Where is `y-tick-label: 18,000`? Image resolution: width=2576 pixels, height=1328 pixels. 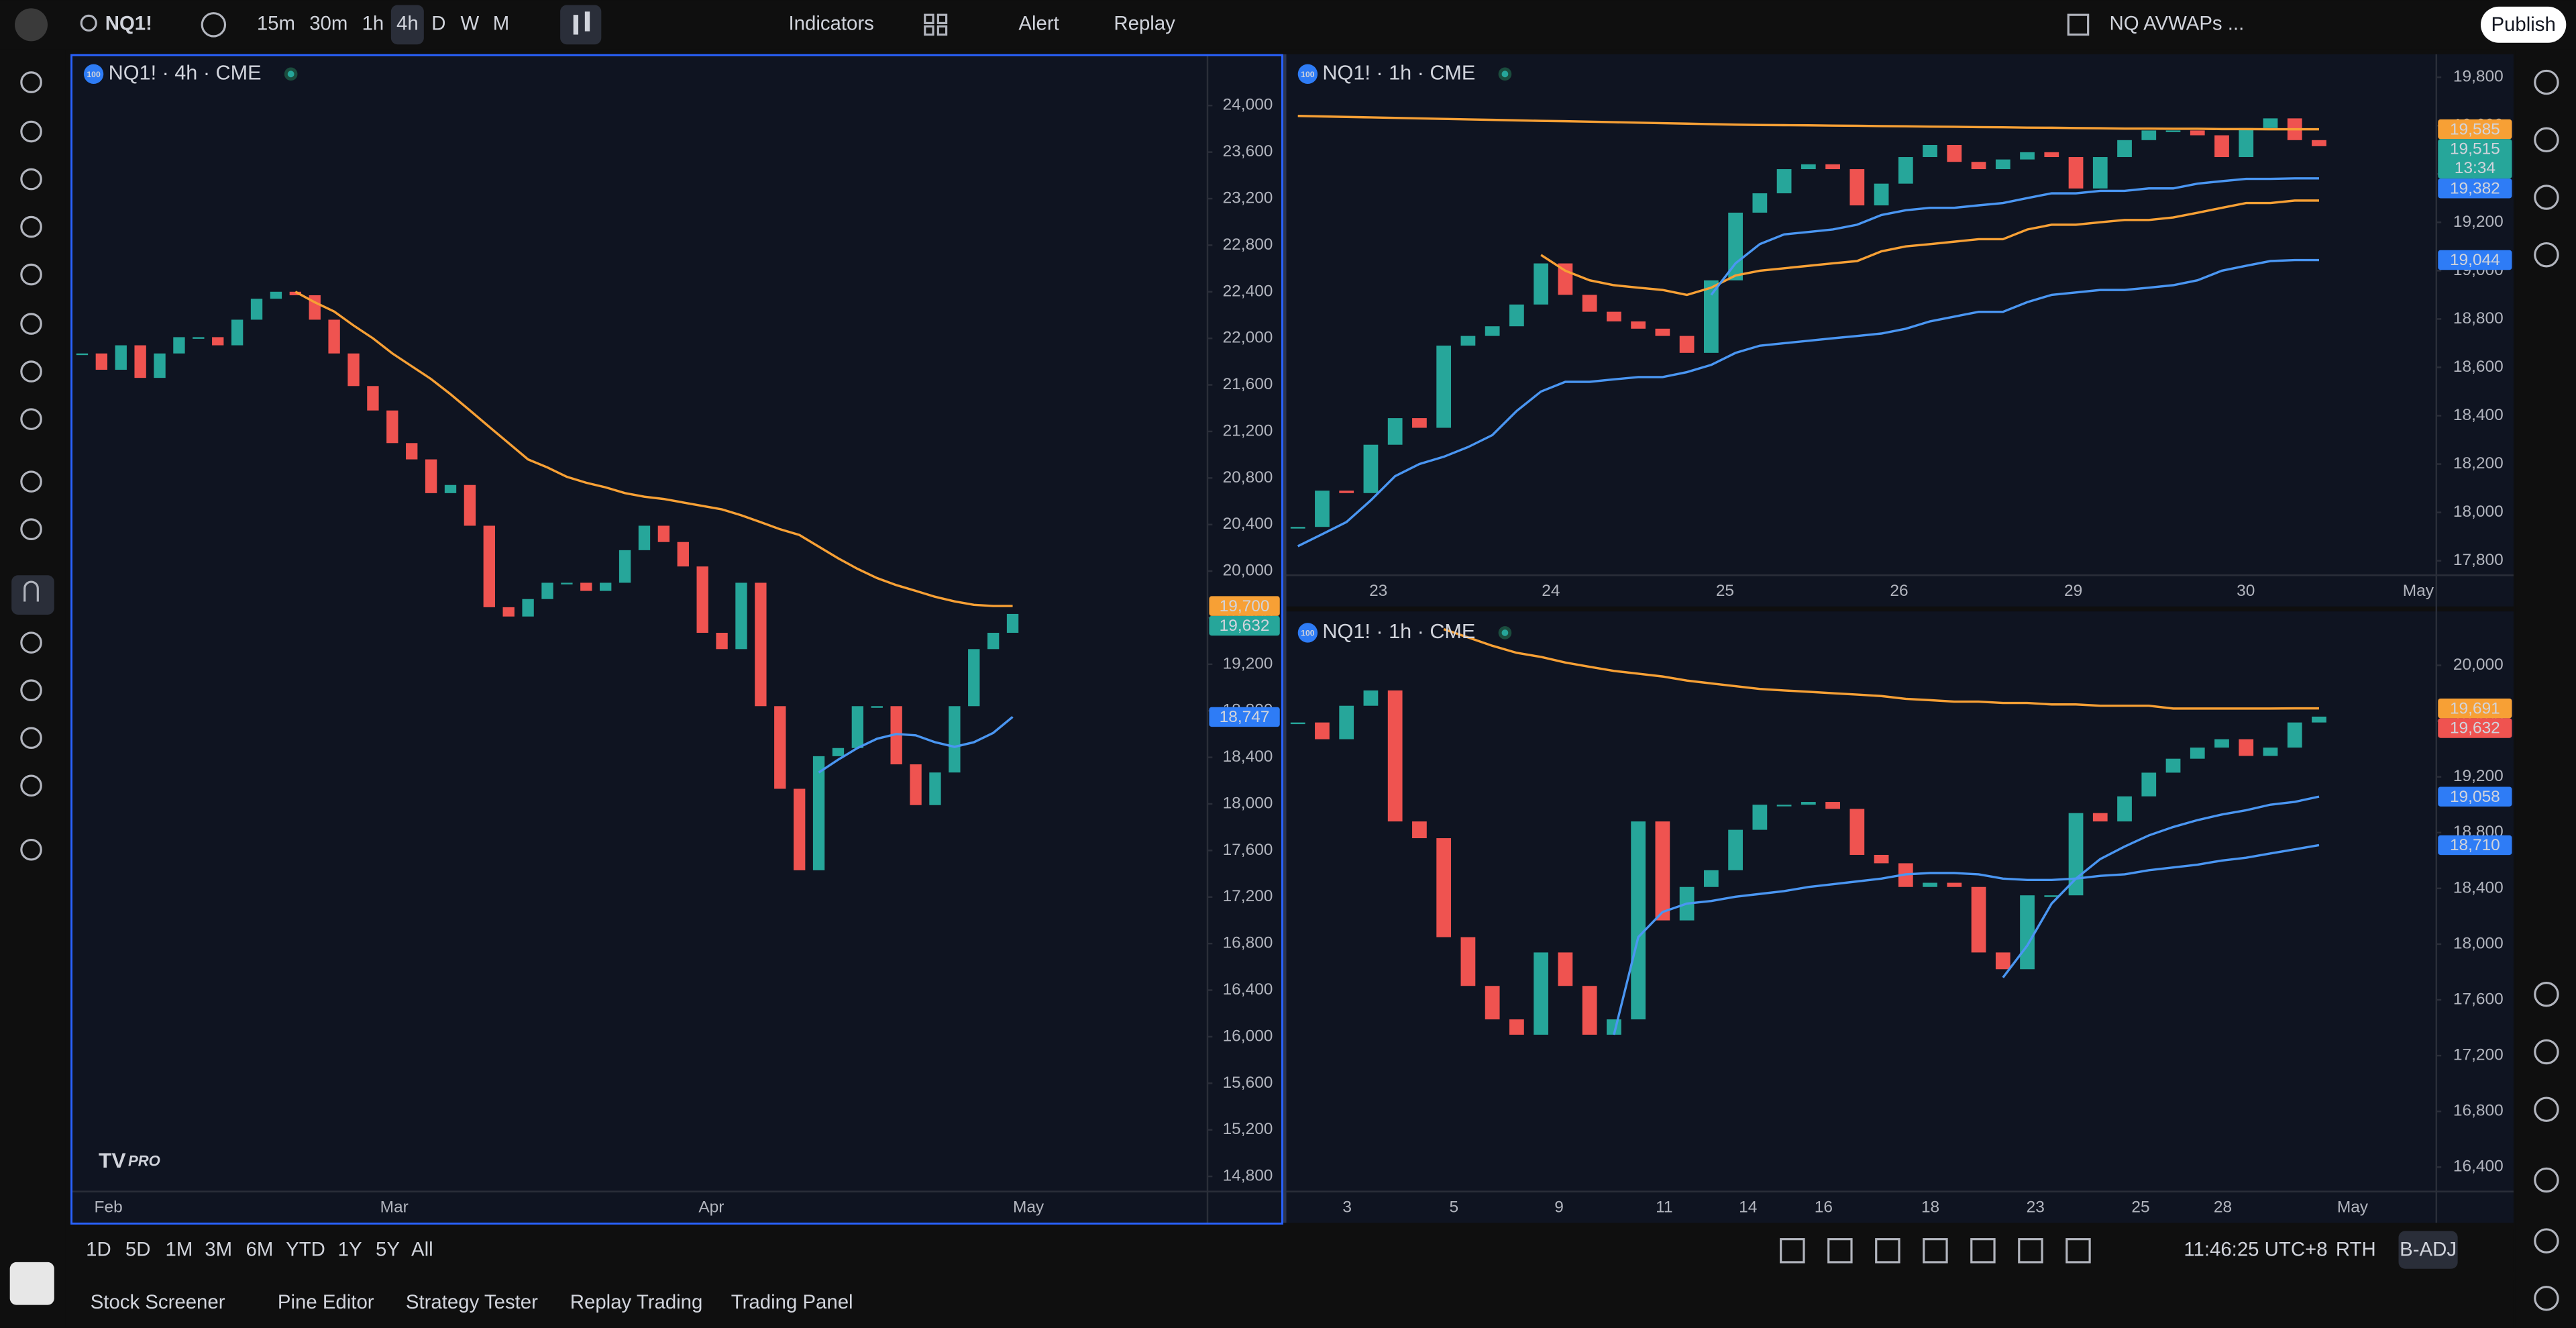 y-tick-label: 18,000 is located at coordinates (2478, 943).